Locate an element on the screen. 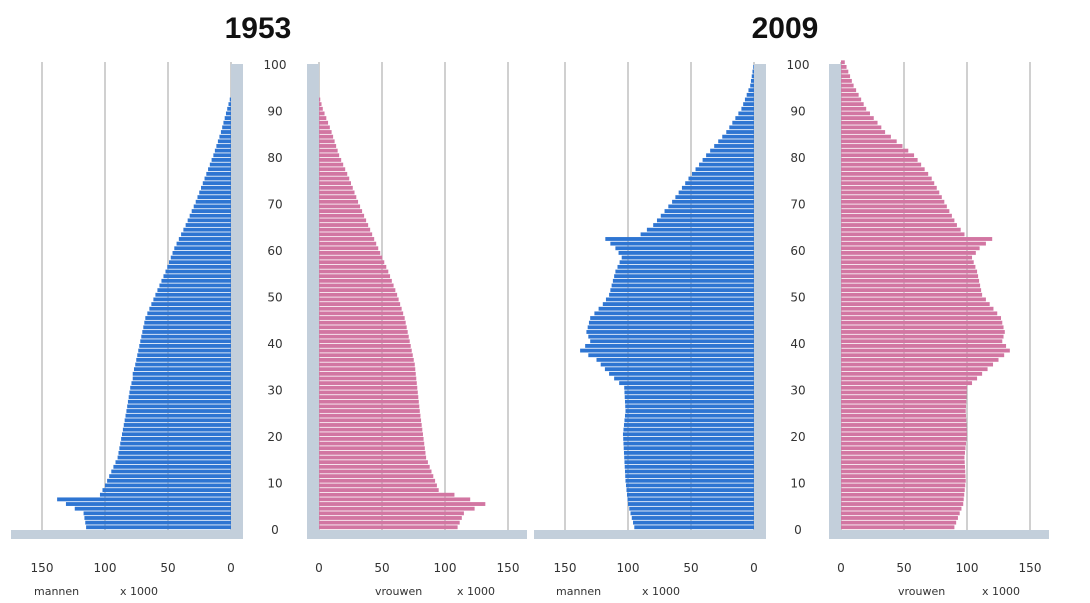  age-tick-label: 50 is located at coordinates (274, 298).